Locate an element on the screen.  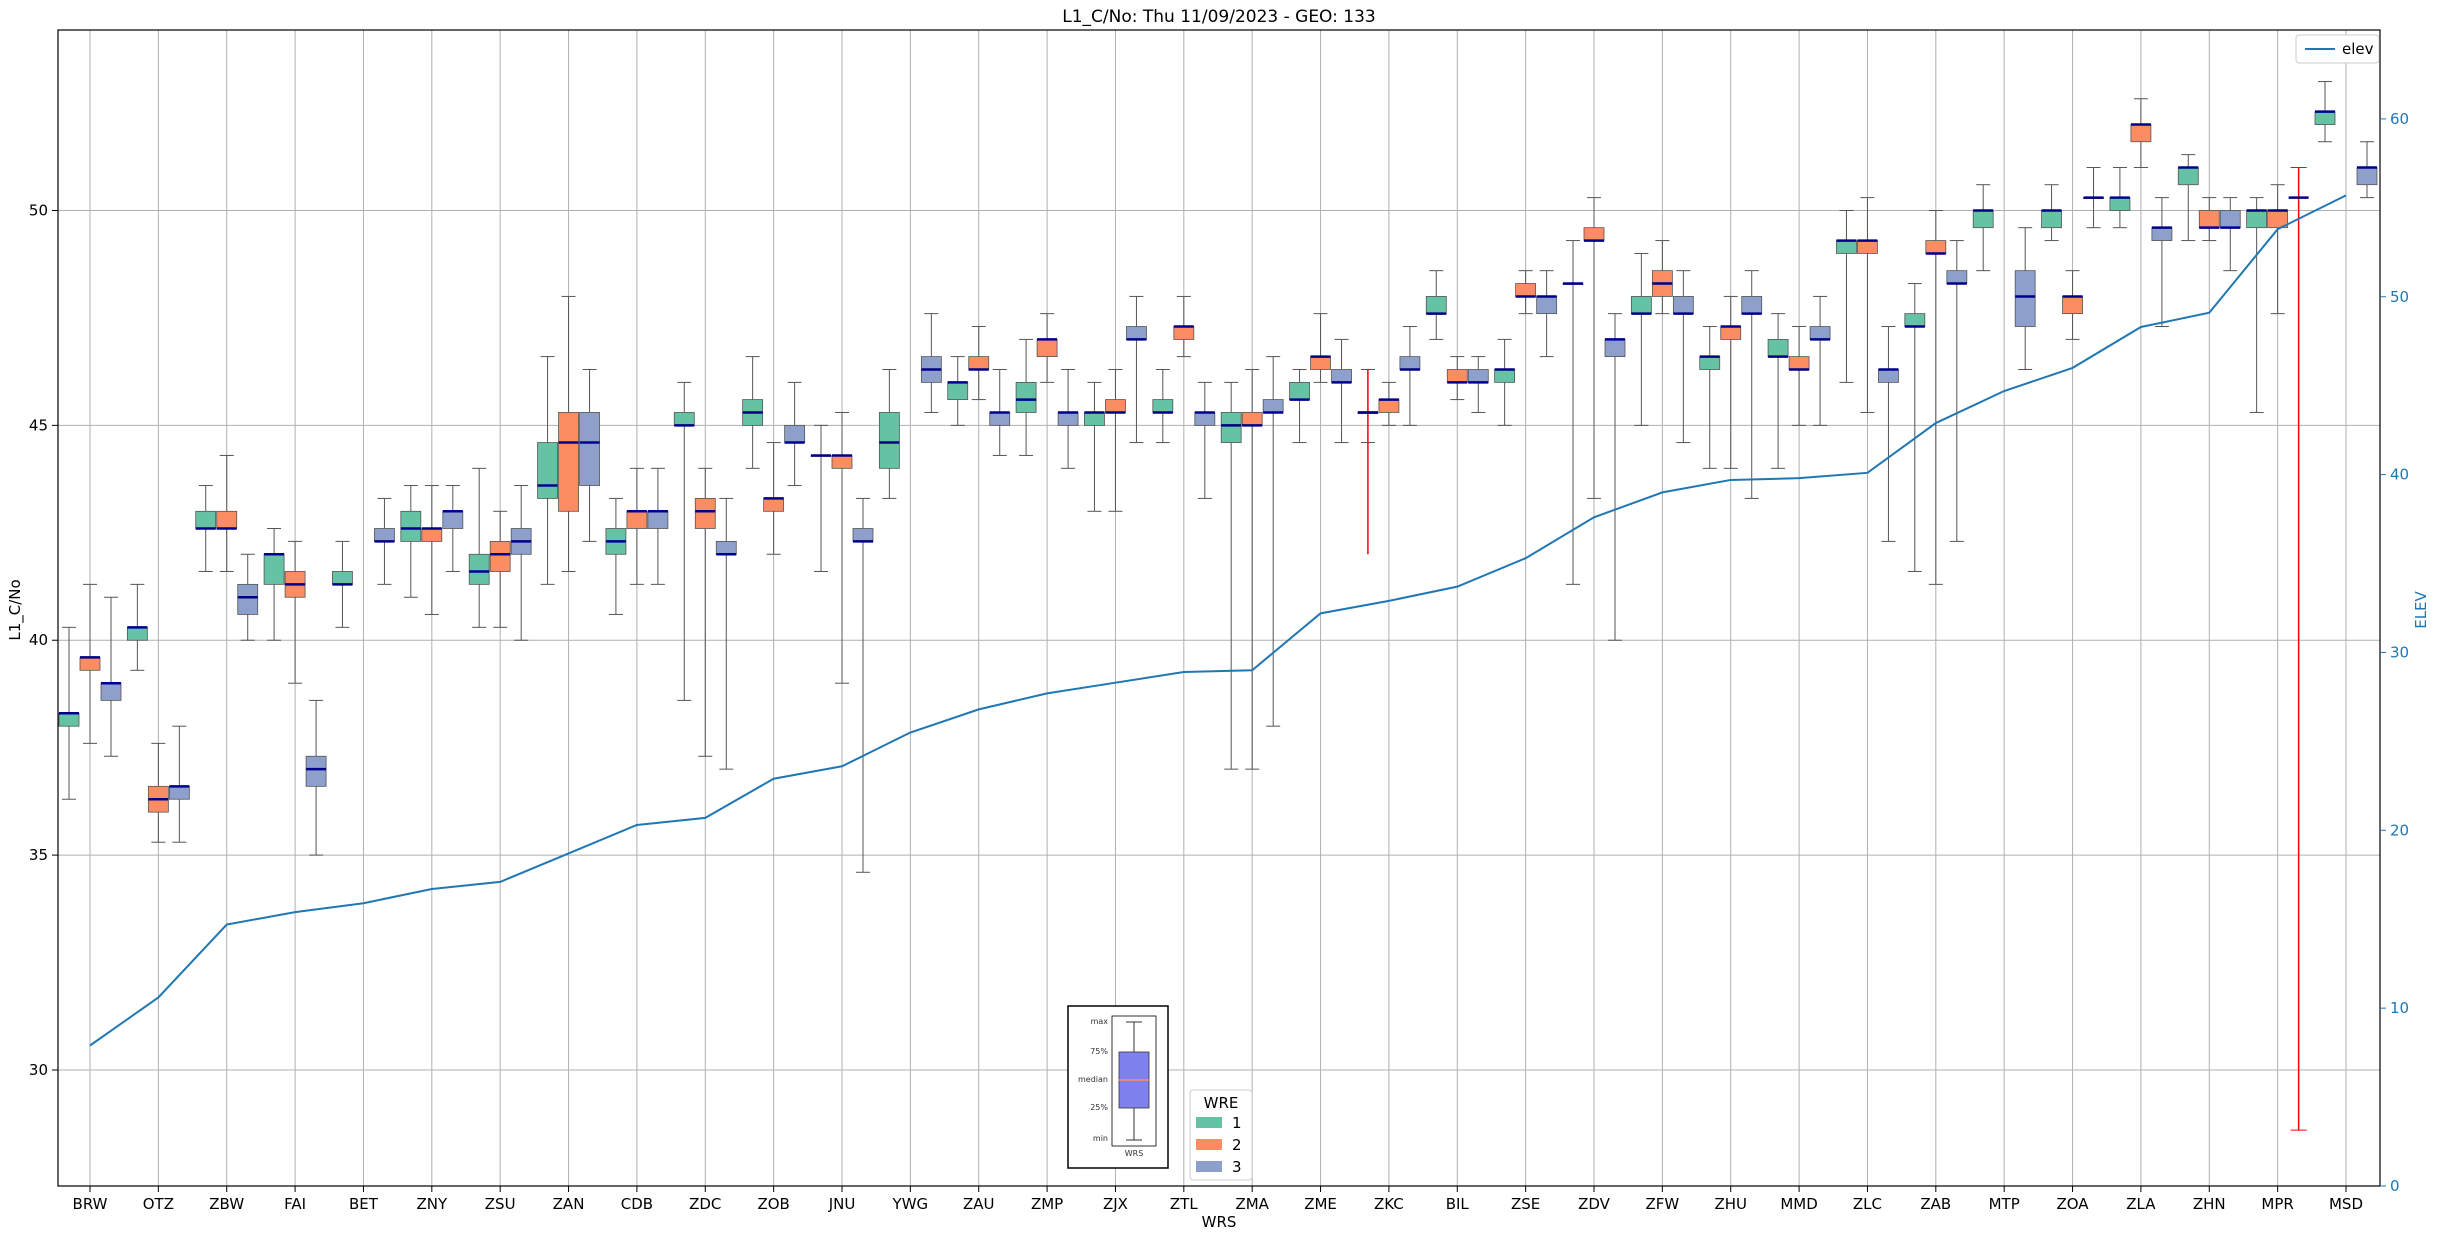
wre-legend-label: 3 is located at coordinates (1237, 1167).